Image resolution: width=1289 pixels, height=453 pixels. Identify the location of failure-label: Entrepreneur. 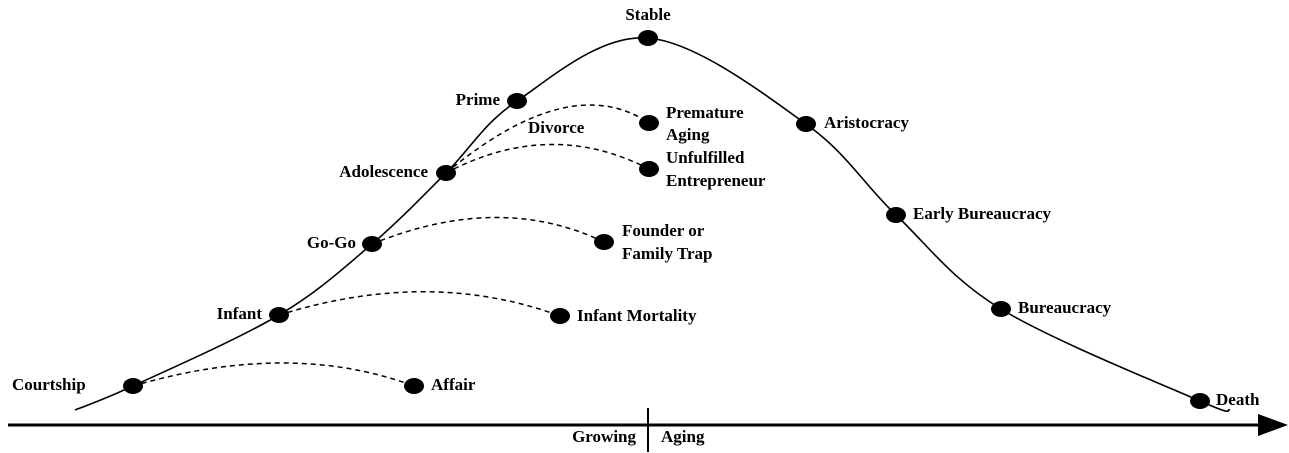
(716, 180).